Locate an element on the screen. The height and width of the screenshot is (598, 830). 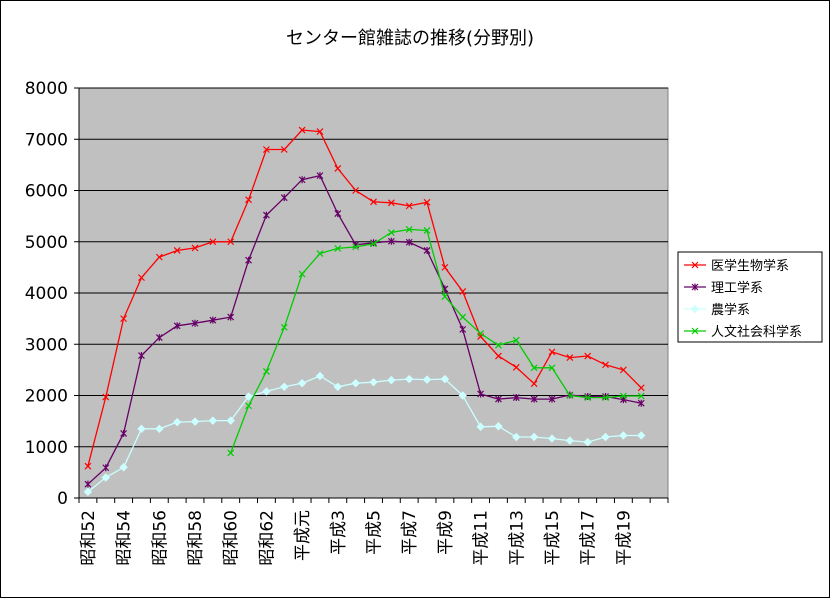
x-tick-label: 平成19 is located at coordinates (624, 538).